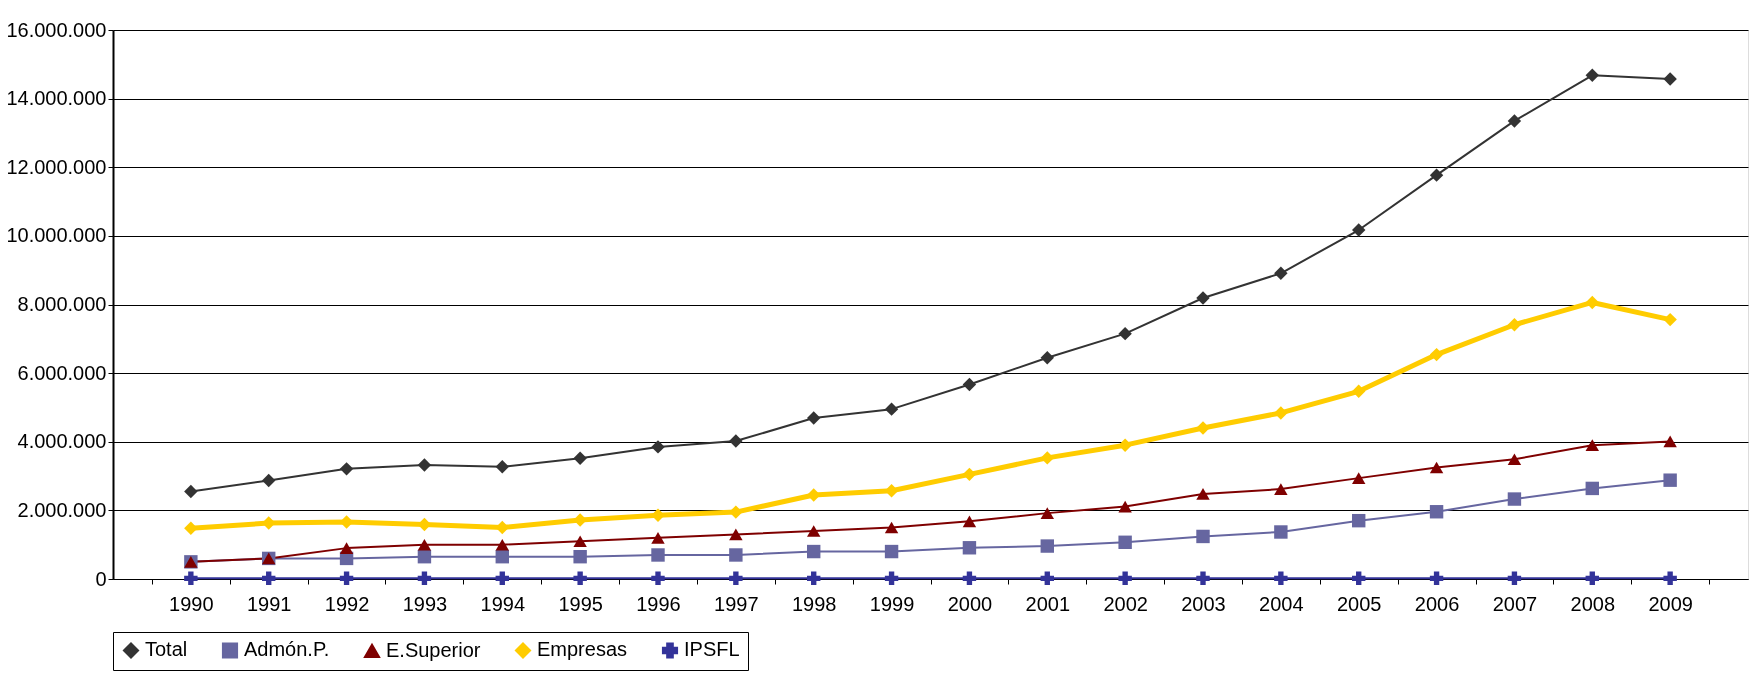 The image size is (1758, 681). Describe the element at coordinates (970, 603) in the screenshot. I see `x-tick-label: 2000` at that location.